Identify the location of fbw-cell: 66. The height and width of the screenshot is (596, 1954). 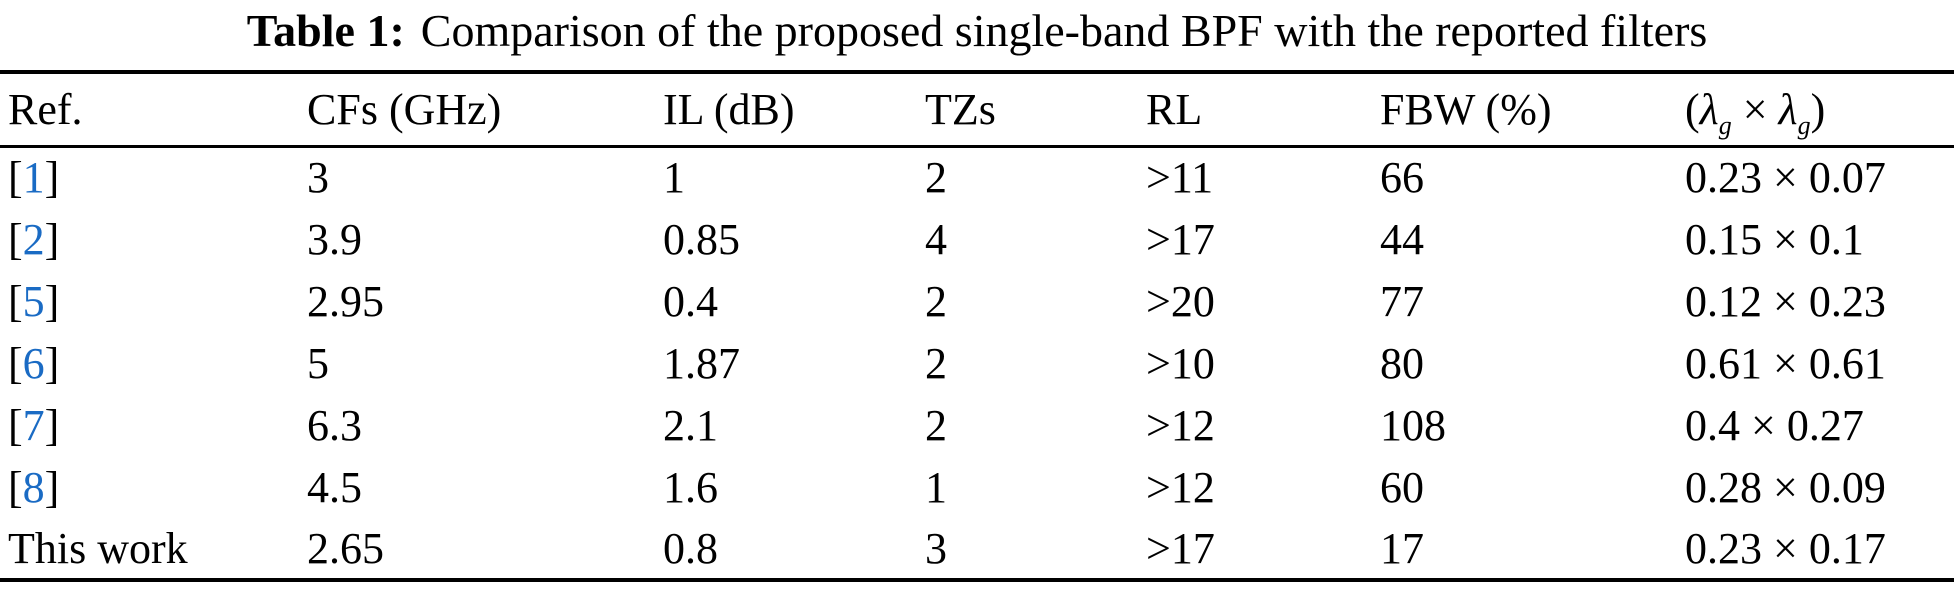
(1402, 178).